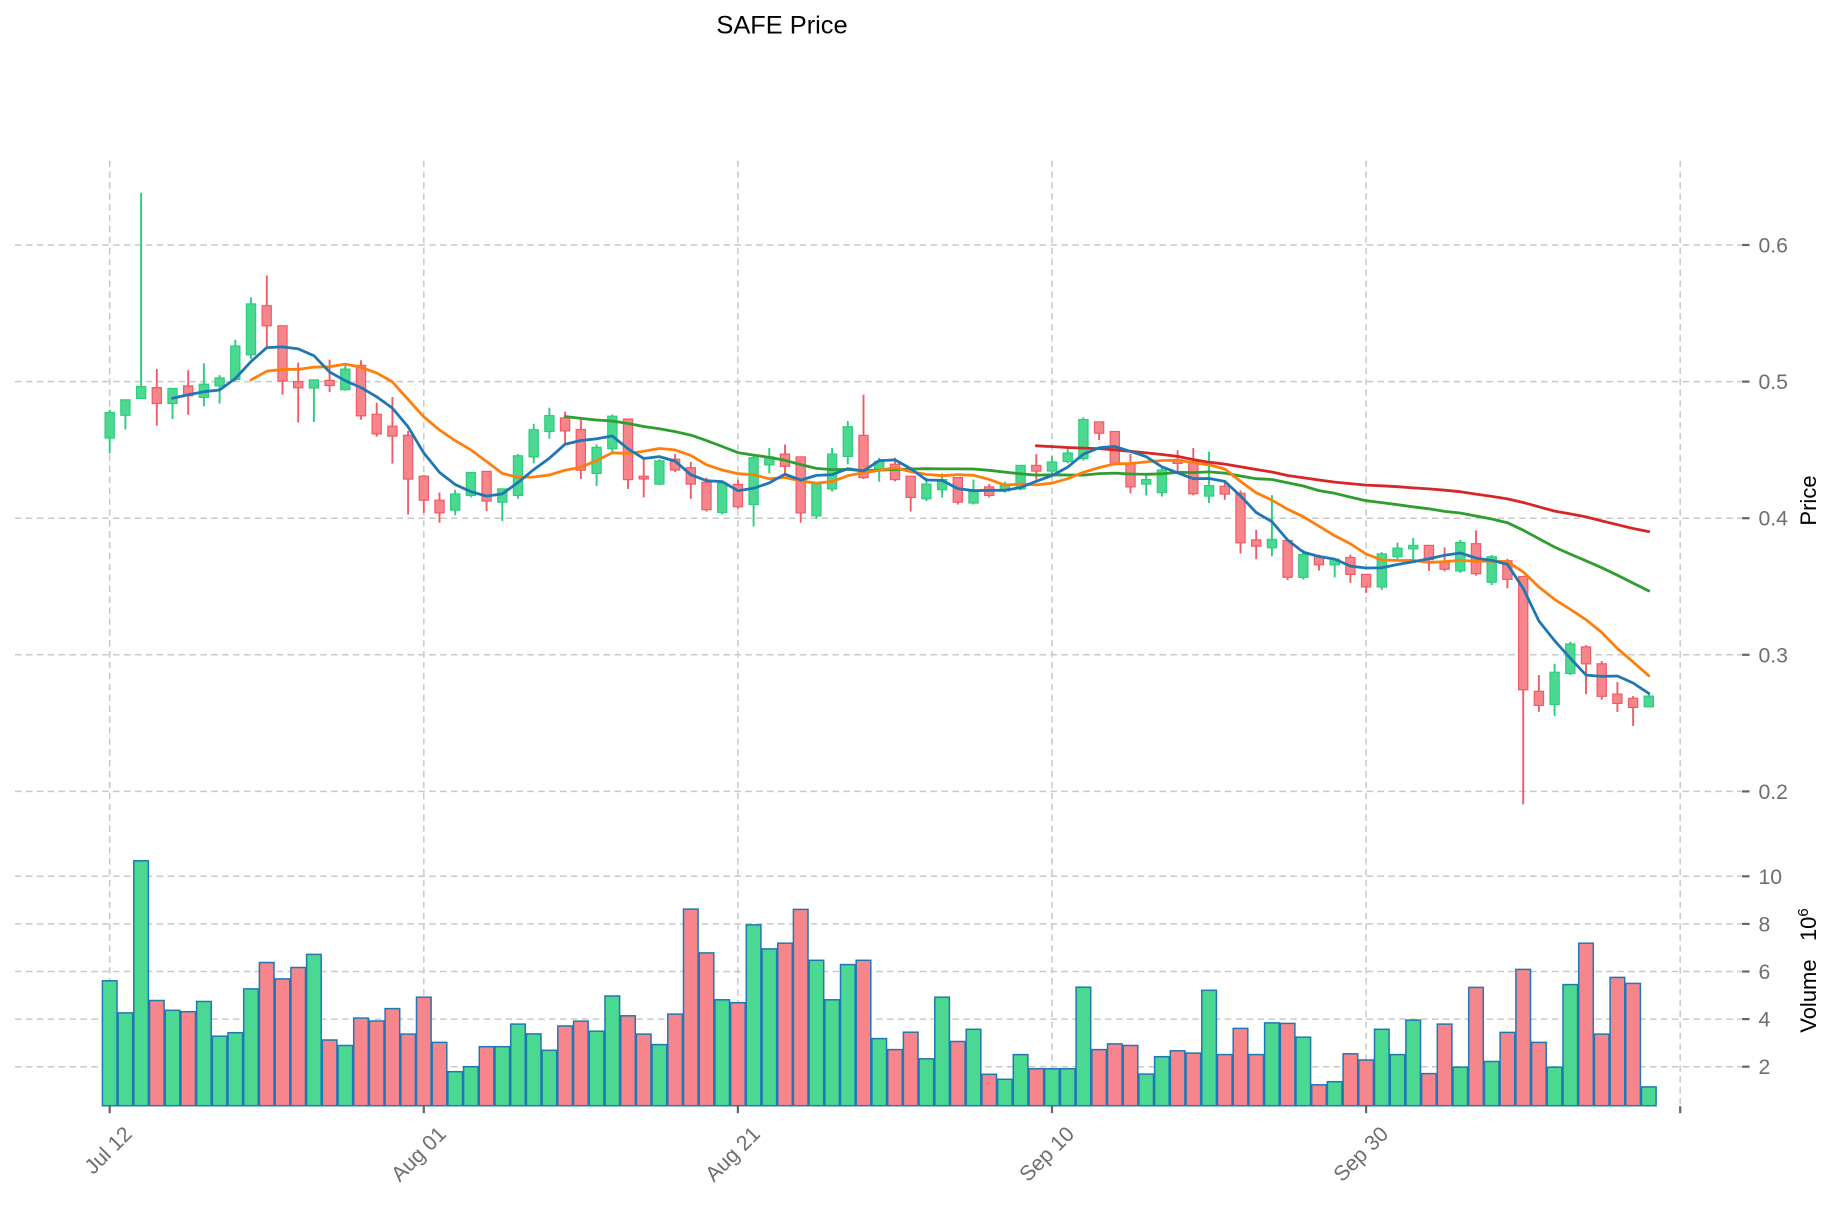  What do you see at coordinates (1765, 1067) in the screenshot?
I see `svg-text: 2` at bounding box center [1765, 1067].